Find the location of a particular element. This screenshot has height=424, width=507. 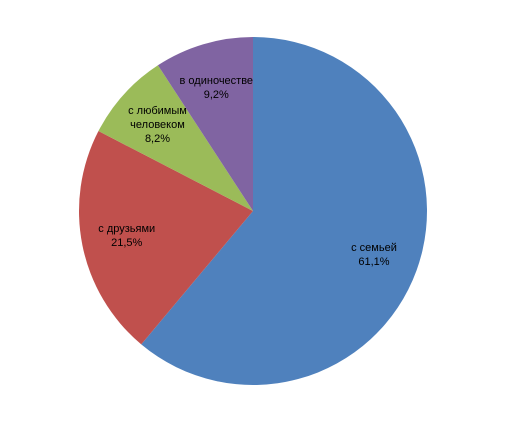

value-label: 21,5% is located at coordinates (127, 243).